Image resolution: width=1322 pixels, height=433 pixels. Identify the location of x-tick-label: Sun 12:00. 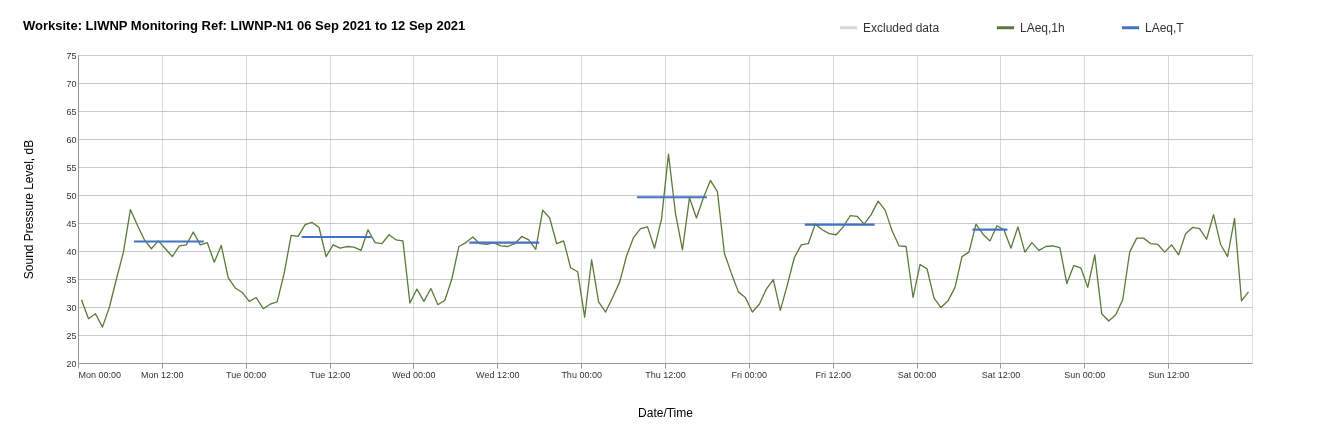
(1169, 374).